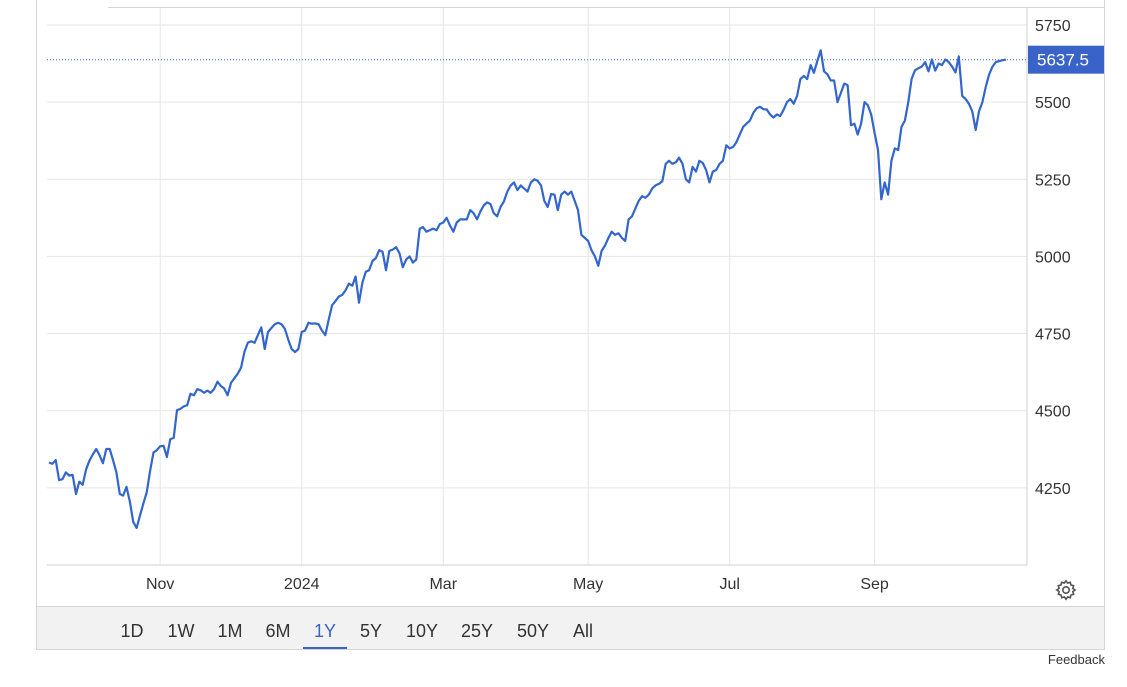 The height and width of the screenshot is (687, 1127). What do you see at coordinates (302, 584) in the screenshot?
I see `x-tick-label: 2024` at bounding box center [302, 584].